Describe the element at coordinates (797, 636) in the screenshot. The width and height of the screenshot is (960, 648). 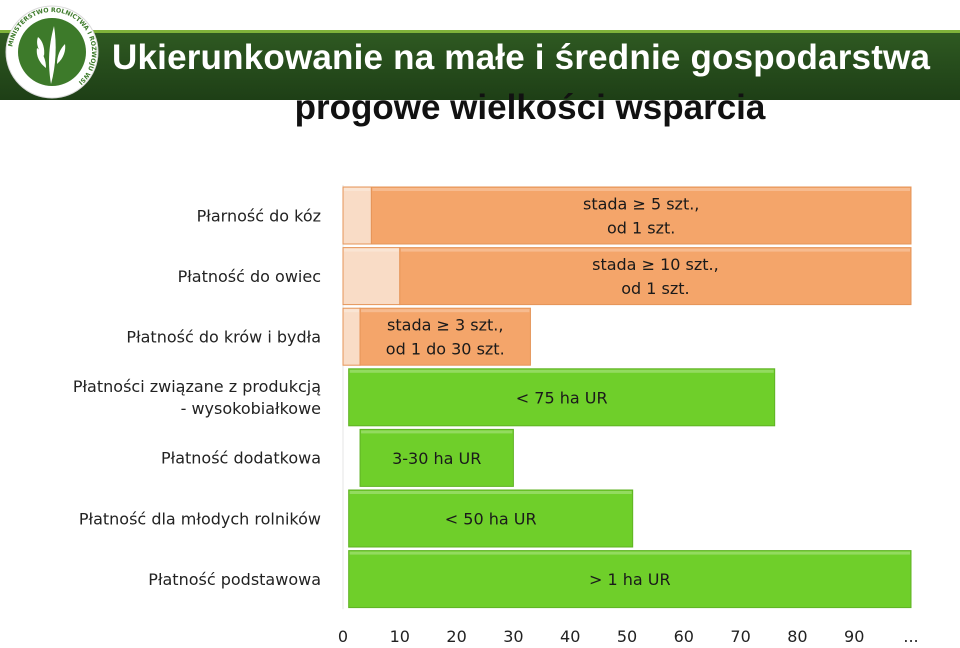
I see `x-tick-label: 80` at that location.